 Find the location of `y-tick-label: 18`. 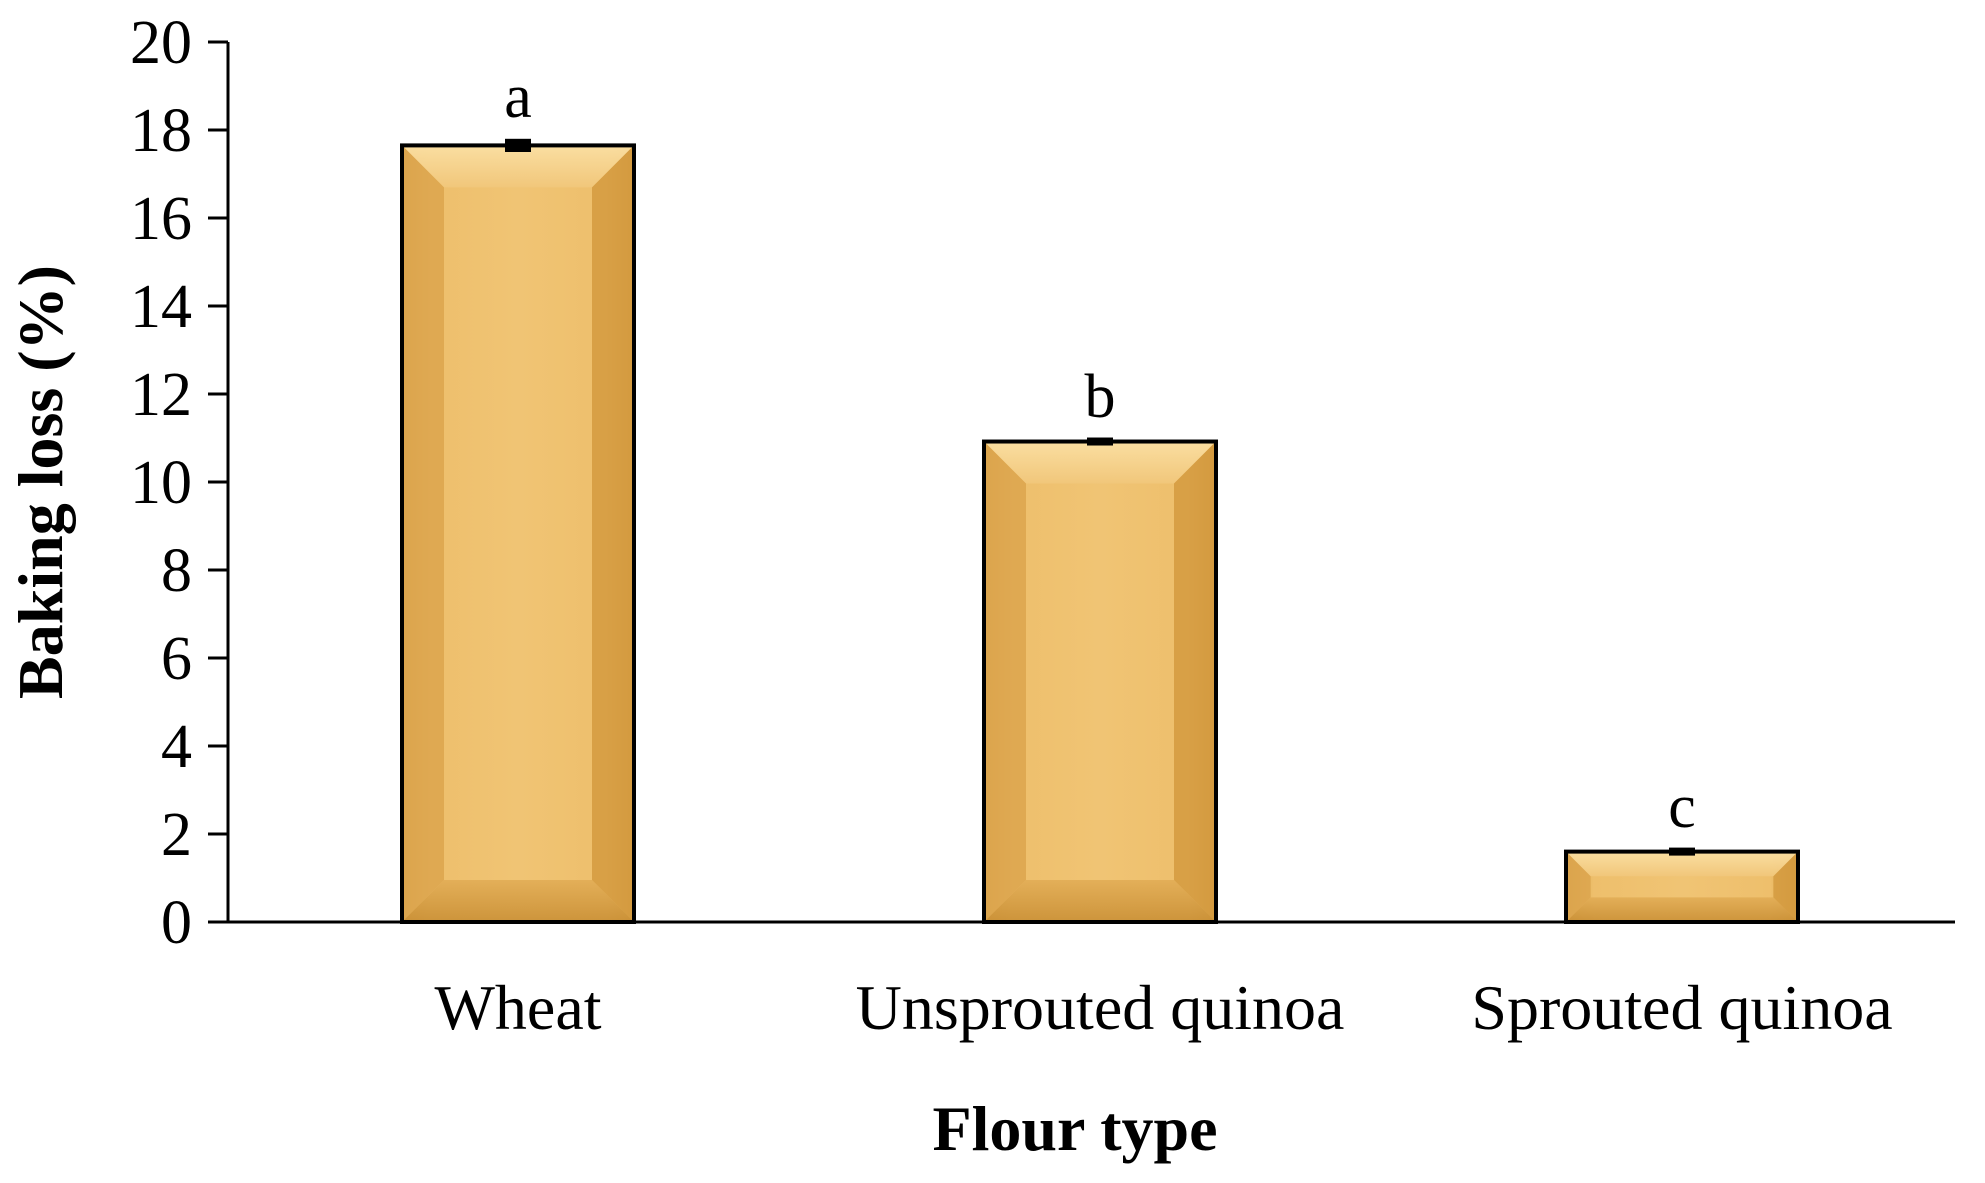

y-tick-label: 18 is located at coordinates (161, 131).